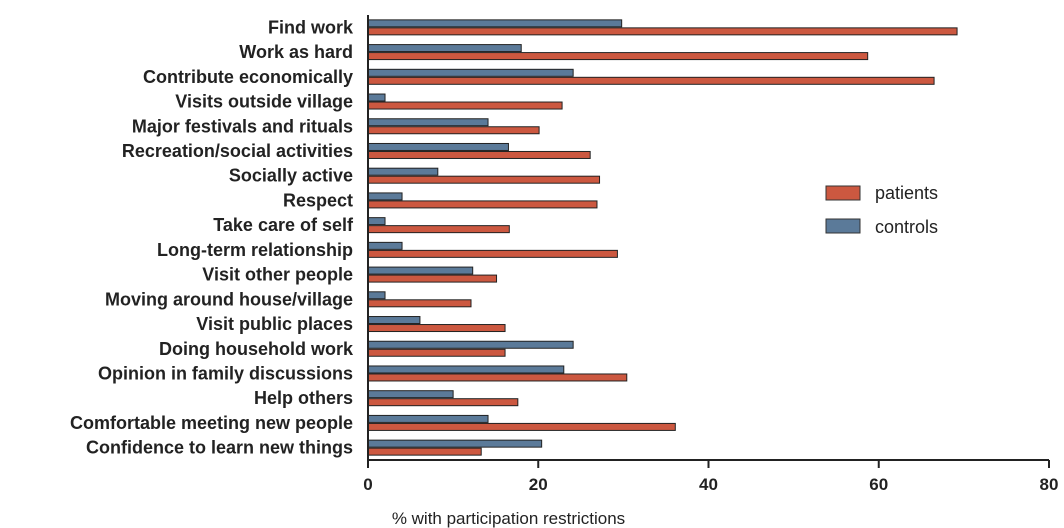  Describe the element at coordinates (318, 200) in the screenshot. I see `category-label: Respect` at that location.